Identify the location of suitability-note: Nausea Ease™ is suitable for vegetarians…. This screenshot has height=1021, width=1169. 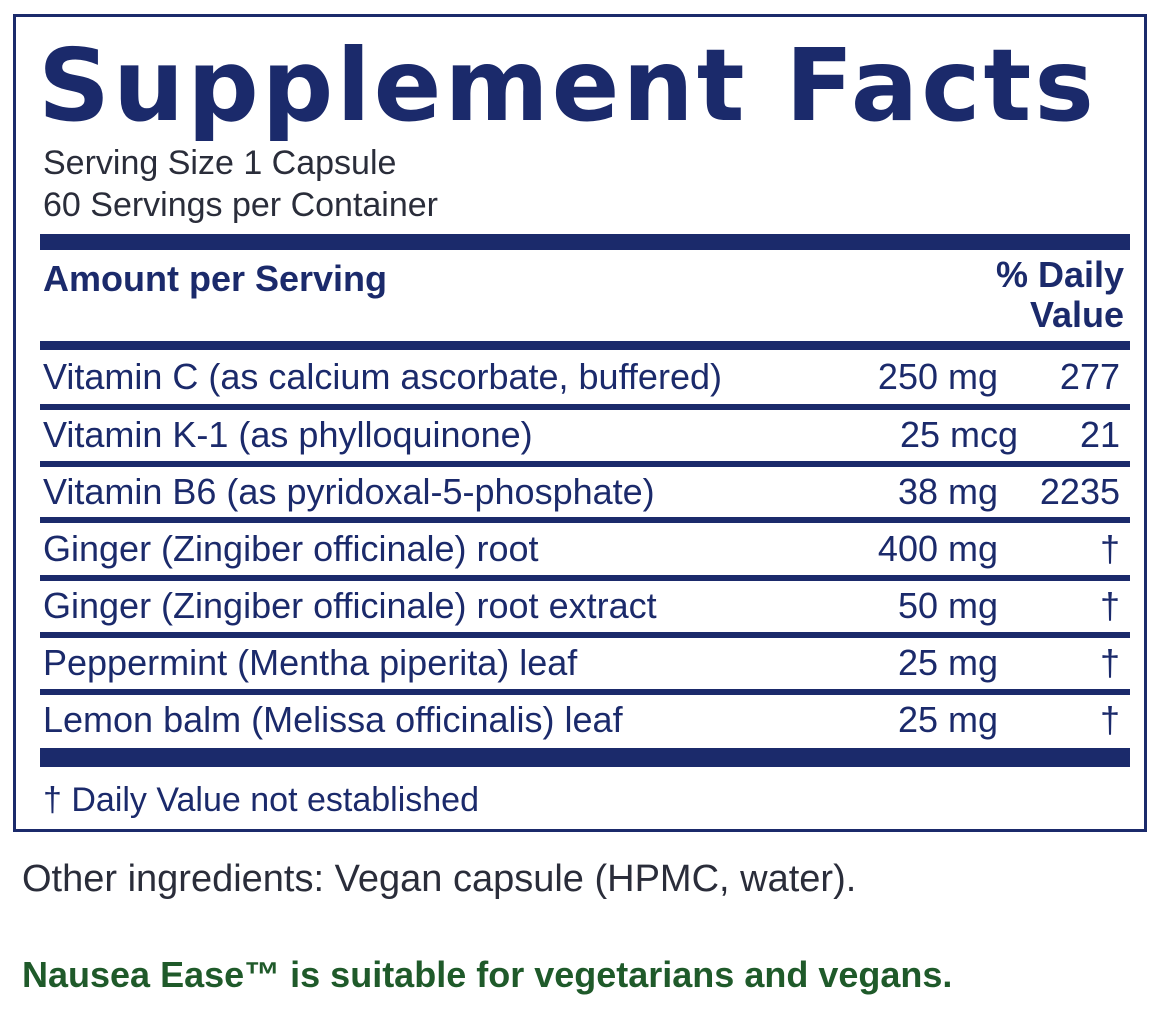
(487, 974).